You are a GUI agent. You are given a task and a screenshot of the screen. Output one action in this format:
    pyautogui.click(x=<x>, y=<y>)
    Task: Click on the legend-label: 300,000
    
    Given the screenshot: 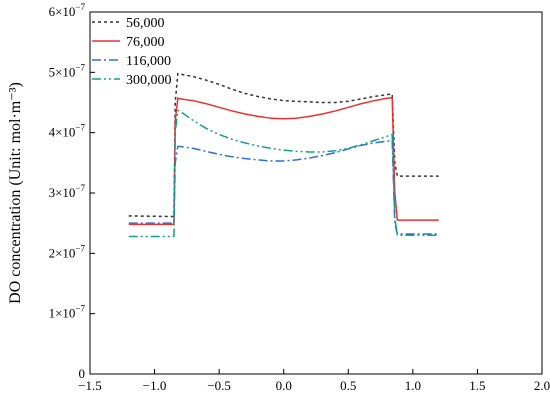 What is the action you would take?
    pyautogui.click(x=149, y=80)
    